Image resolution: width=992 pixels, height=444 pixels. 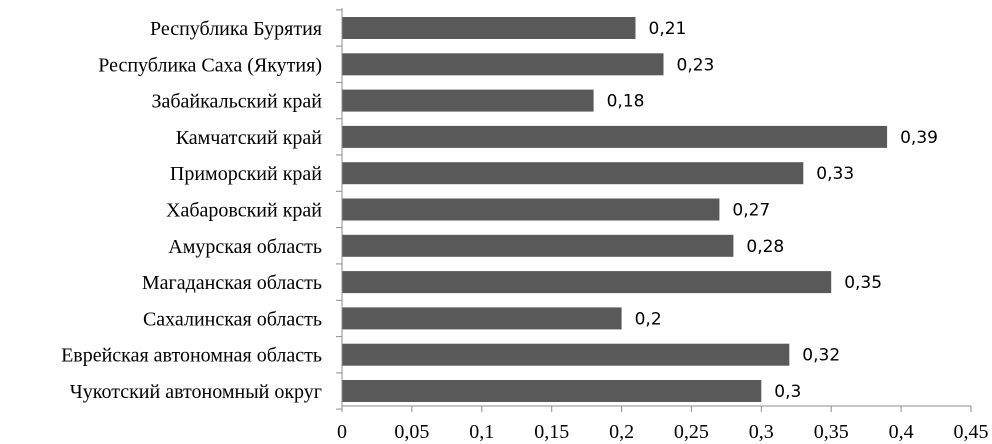 What do you see at coordinates (246, 174) in the screenshot?
I see `category-label: Приморский край` at bounding box center [246, 174].